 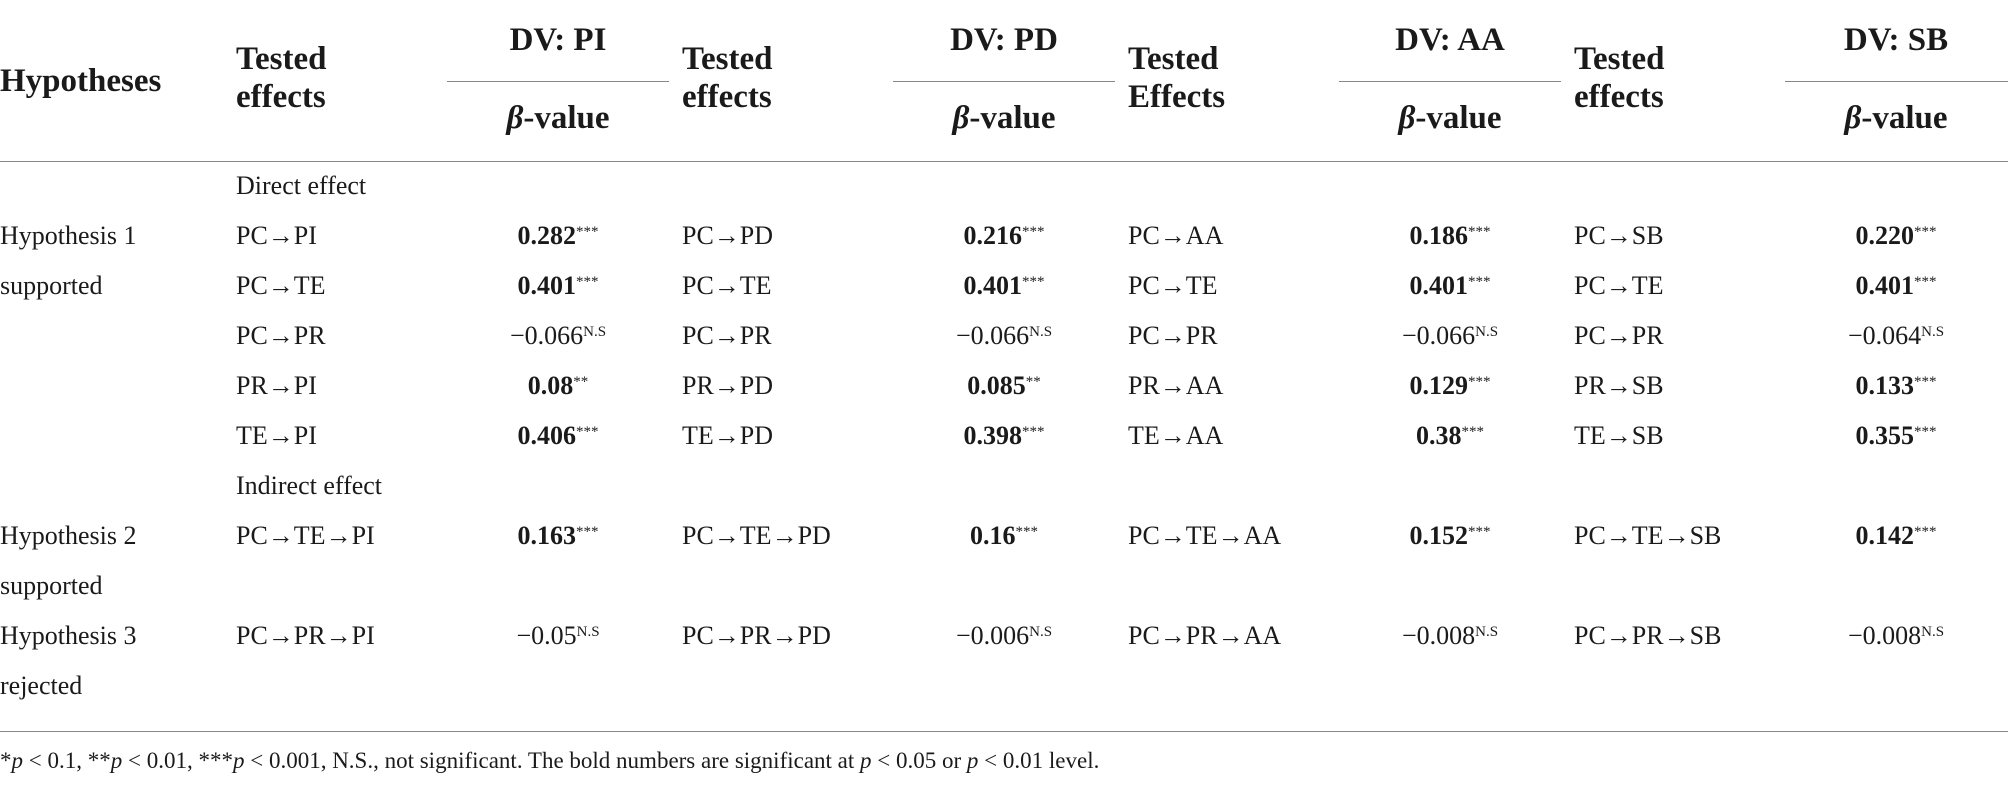 I want to click on coefficient: −0.006, so click(x=992, y=635).